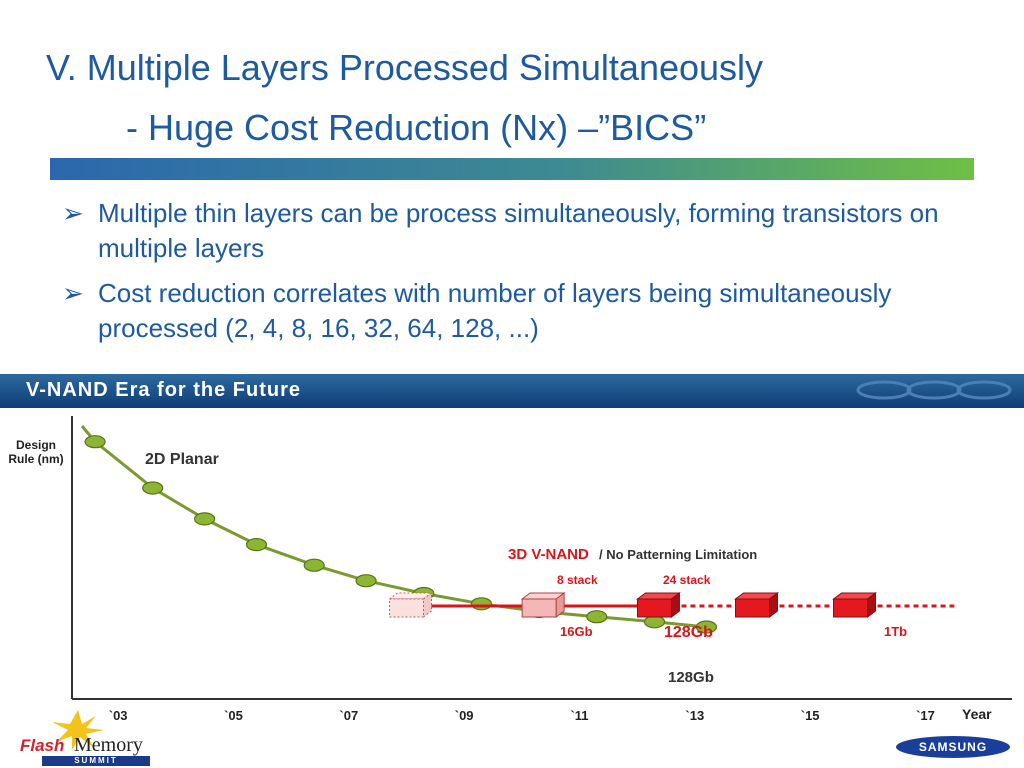 Image resolution: width=1024 pixels, height=768 pixels. What do you see at coordinates (810, 715) in the screenshot?
I see `x-tick-label: `15` at bounding box center [810, 715].